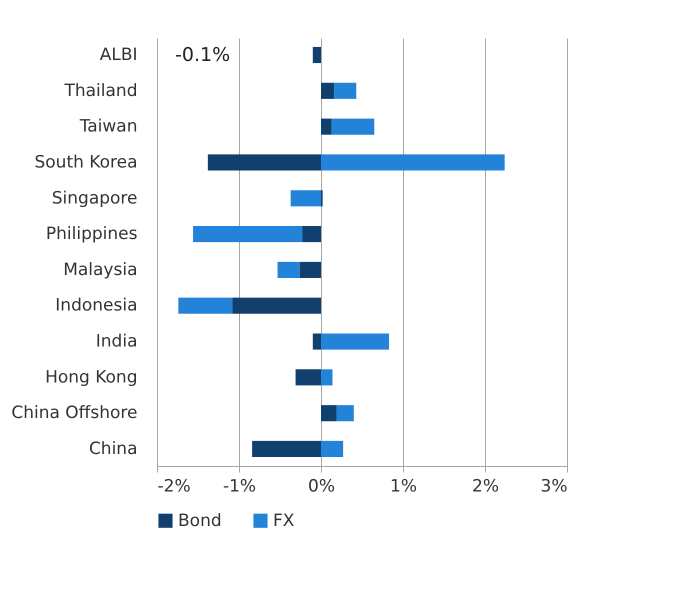 The width and height of the screenshot is (675, 594). Describe the element at coordinates (100, 90) in the screenshot. I see `y-tick-label: Thailand` at that location.